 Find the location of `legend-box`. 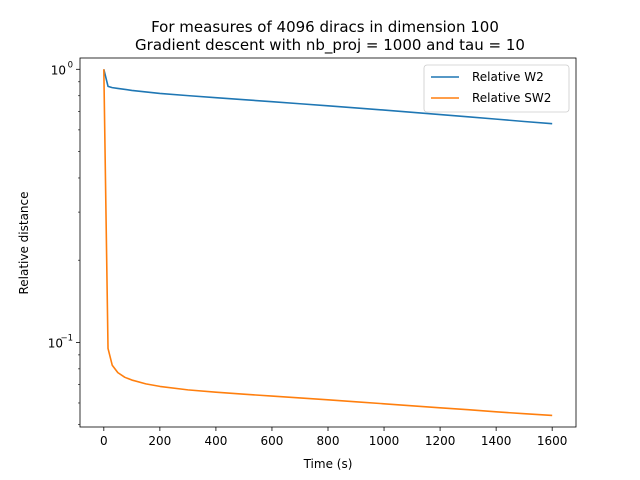

legend-box is located at coordinates (496, 88).